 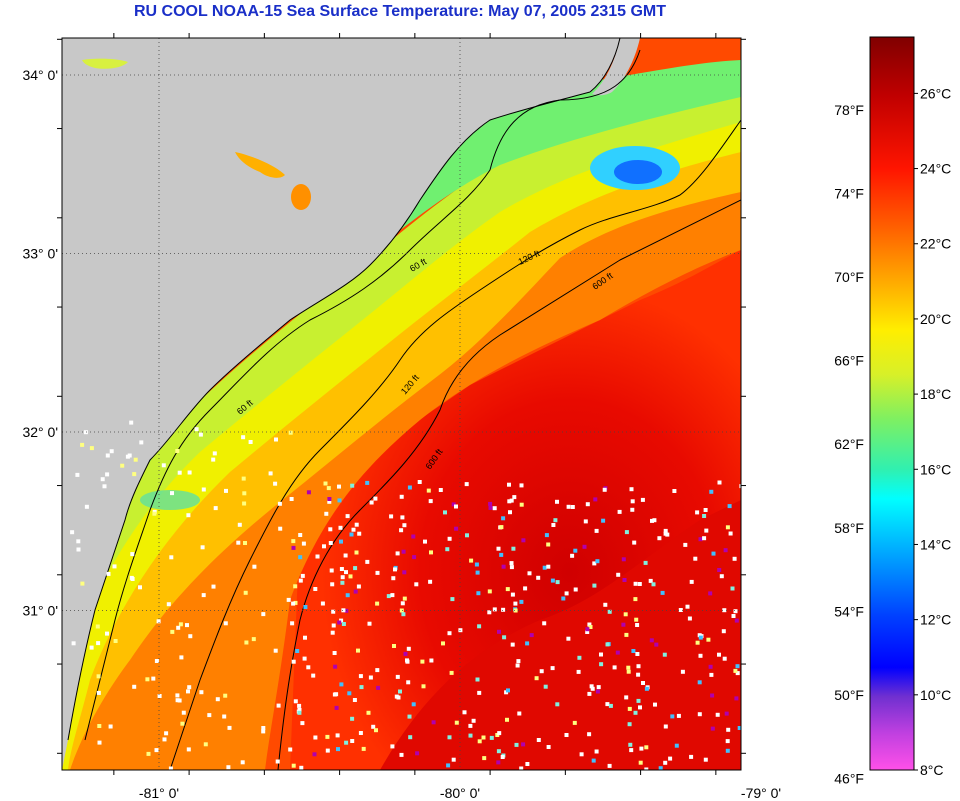 What do you see at coordinates (40, 75) in the screenshot?
I see `lat-label: 34° 0'` at bounding box center [40, 75].